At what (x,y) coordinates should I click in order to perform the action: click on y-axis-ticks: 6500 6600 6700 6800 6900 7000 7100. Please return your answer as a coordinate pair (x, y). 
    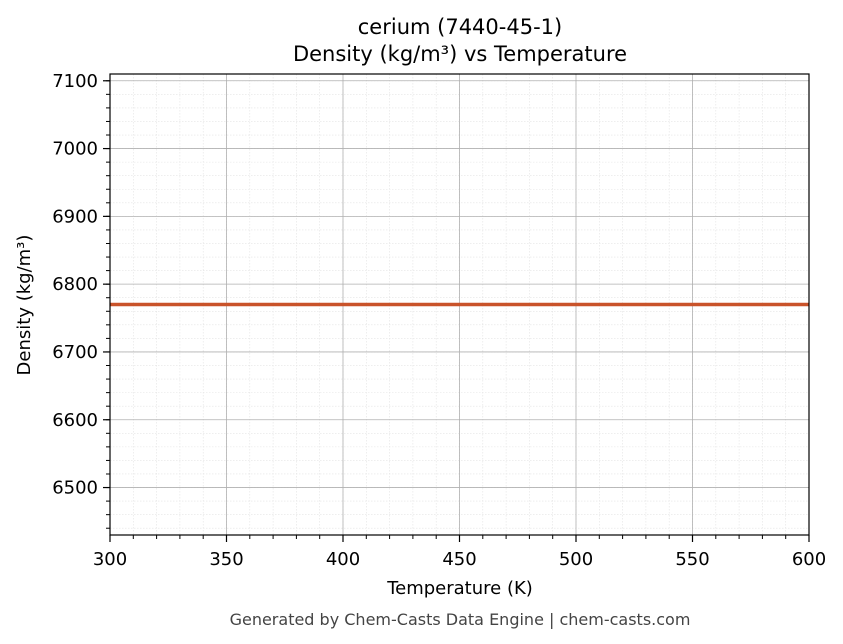
    Looking at the image, I should click on (81, 300).